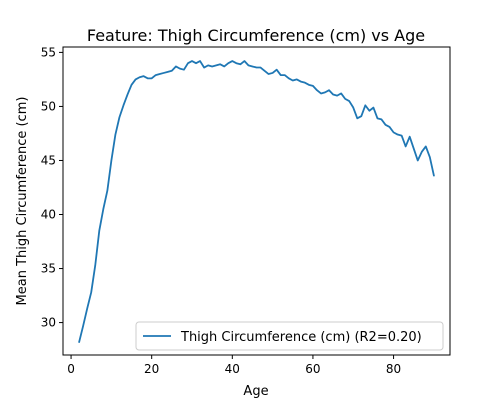  Describe the element at coordinates (48, 52) in the screenshot. I see `y-tick-label: 55` at that location.